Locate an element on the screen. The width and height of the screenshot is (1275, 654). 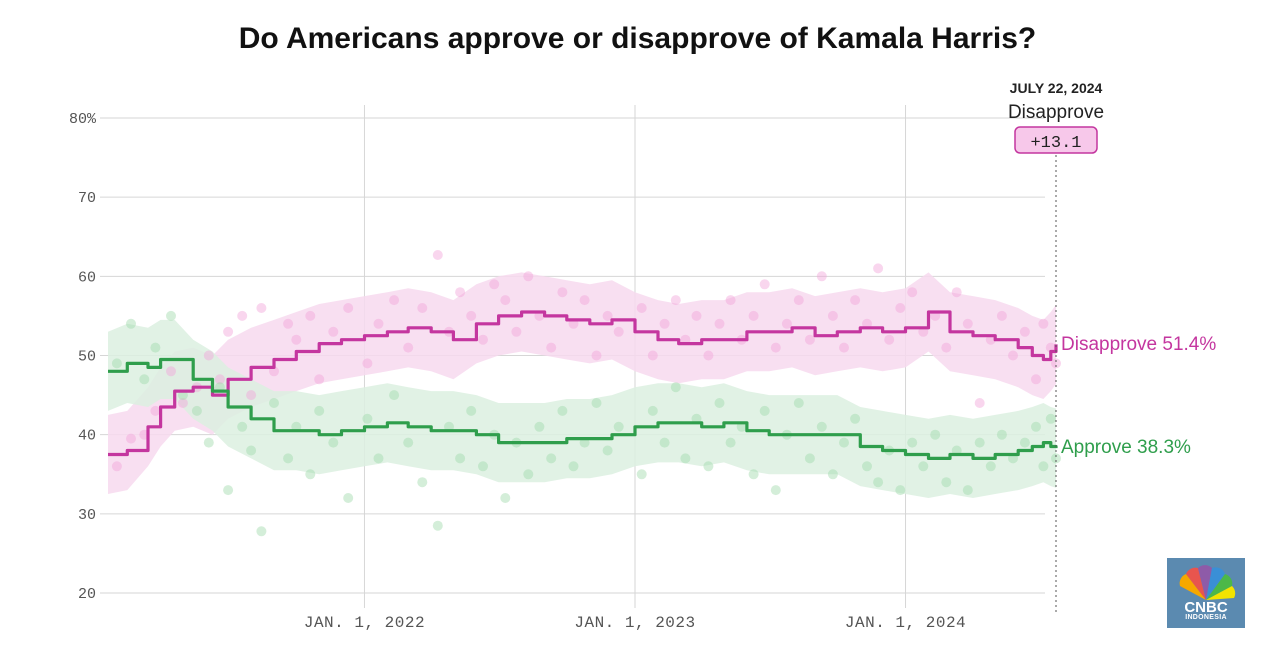
x-tick-label: JAN. 1, 2022 is located at coordinates (364, 623).